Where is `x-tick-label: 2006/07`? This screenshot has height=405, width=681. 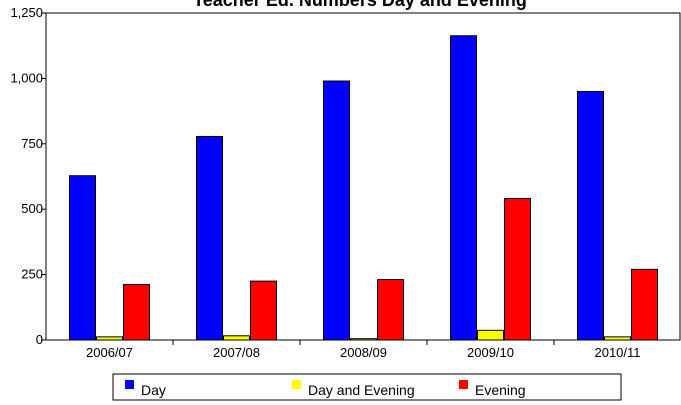 x-tick-label: 2006/07 is located at coordinates (109, 352).